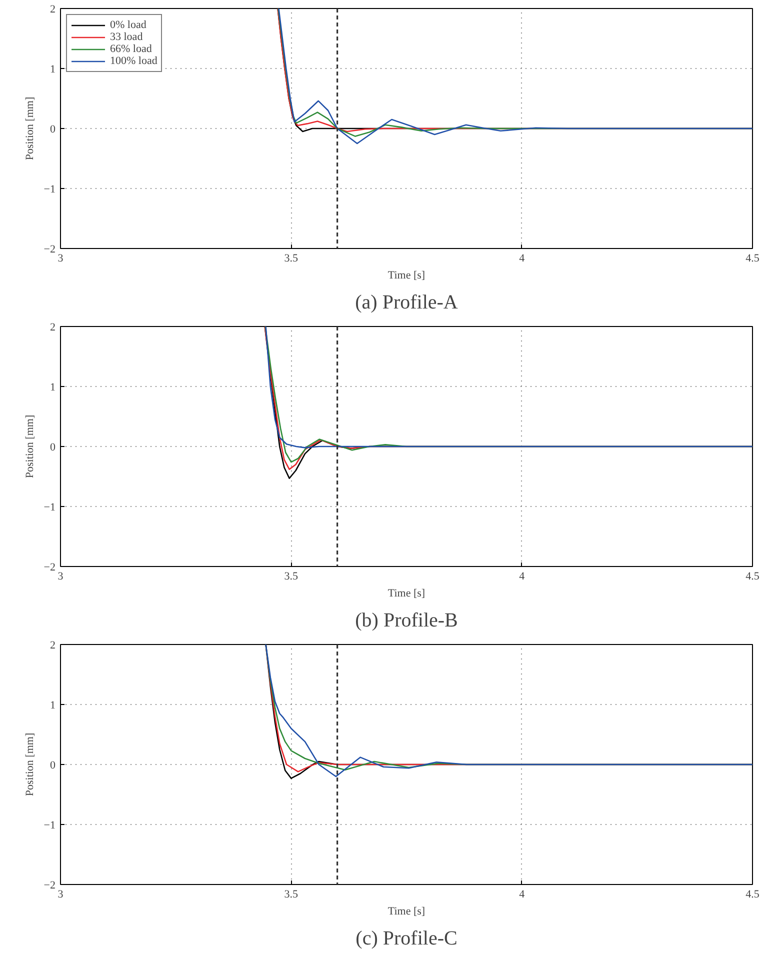  I want to click on legend-label: 66% load, so click(131, 49).